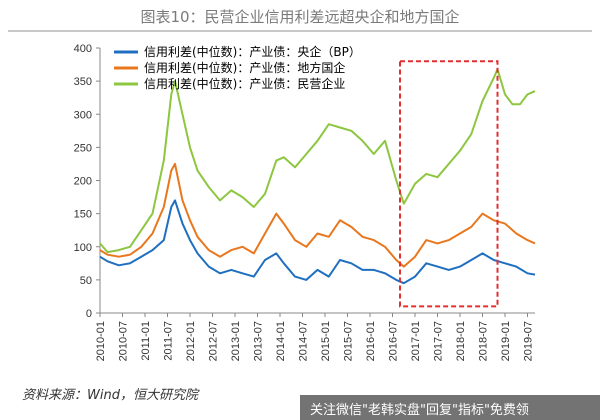 This screenshot has width=600, height=420. I want to click on x-tick-label: 2014-01, so click(281, 341).